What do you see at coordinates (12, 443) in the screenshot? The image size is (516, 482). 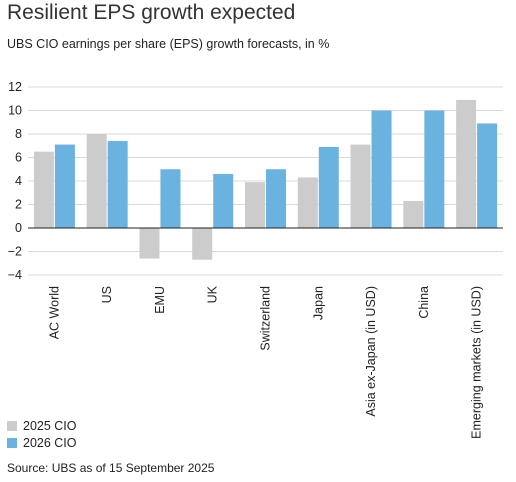 I see `legend-swatch-2026` at bounding box center [12, 443].